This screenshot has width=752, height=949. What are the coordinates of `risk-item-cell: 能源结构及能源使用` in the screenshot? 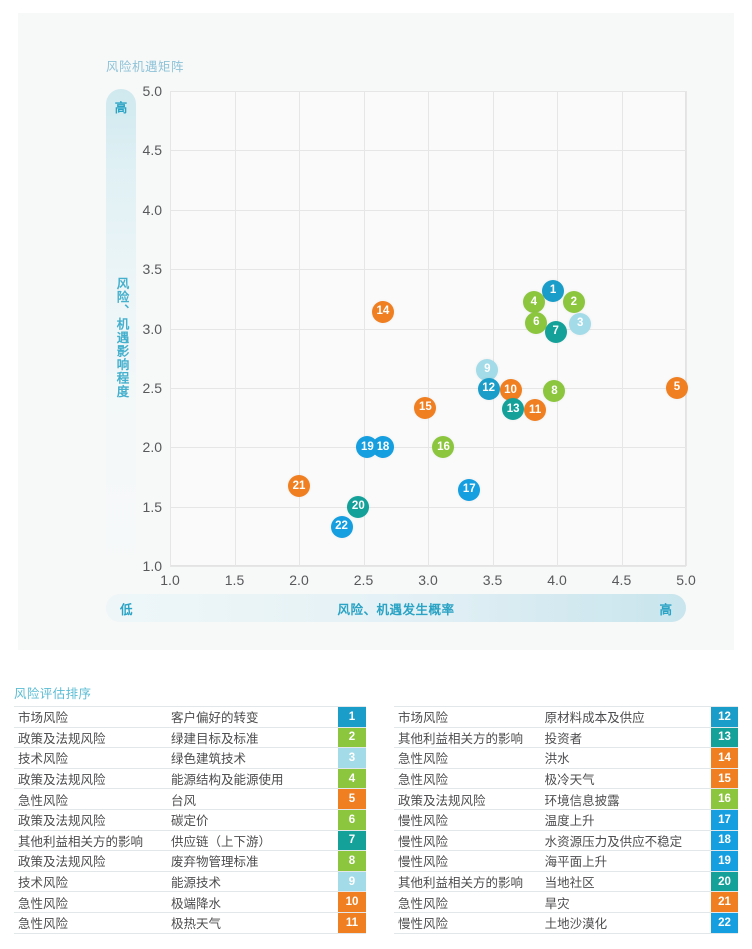 It's located at (253, 779).